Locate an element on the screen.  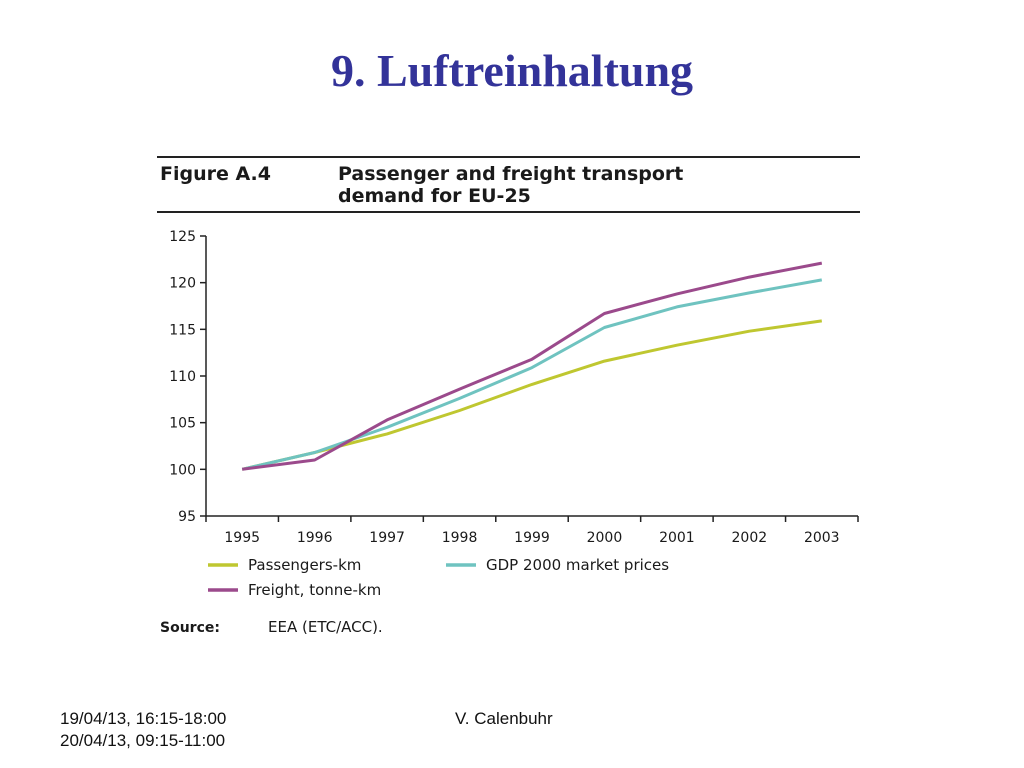
figure-label: Figure A.4 is located at coordinates (215, 174).